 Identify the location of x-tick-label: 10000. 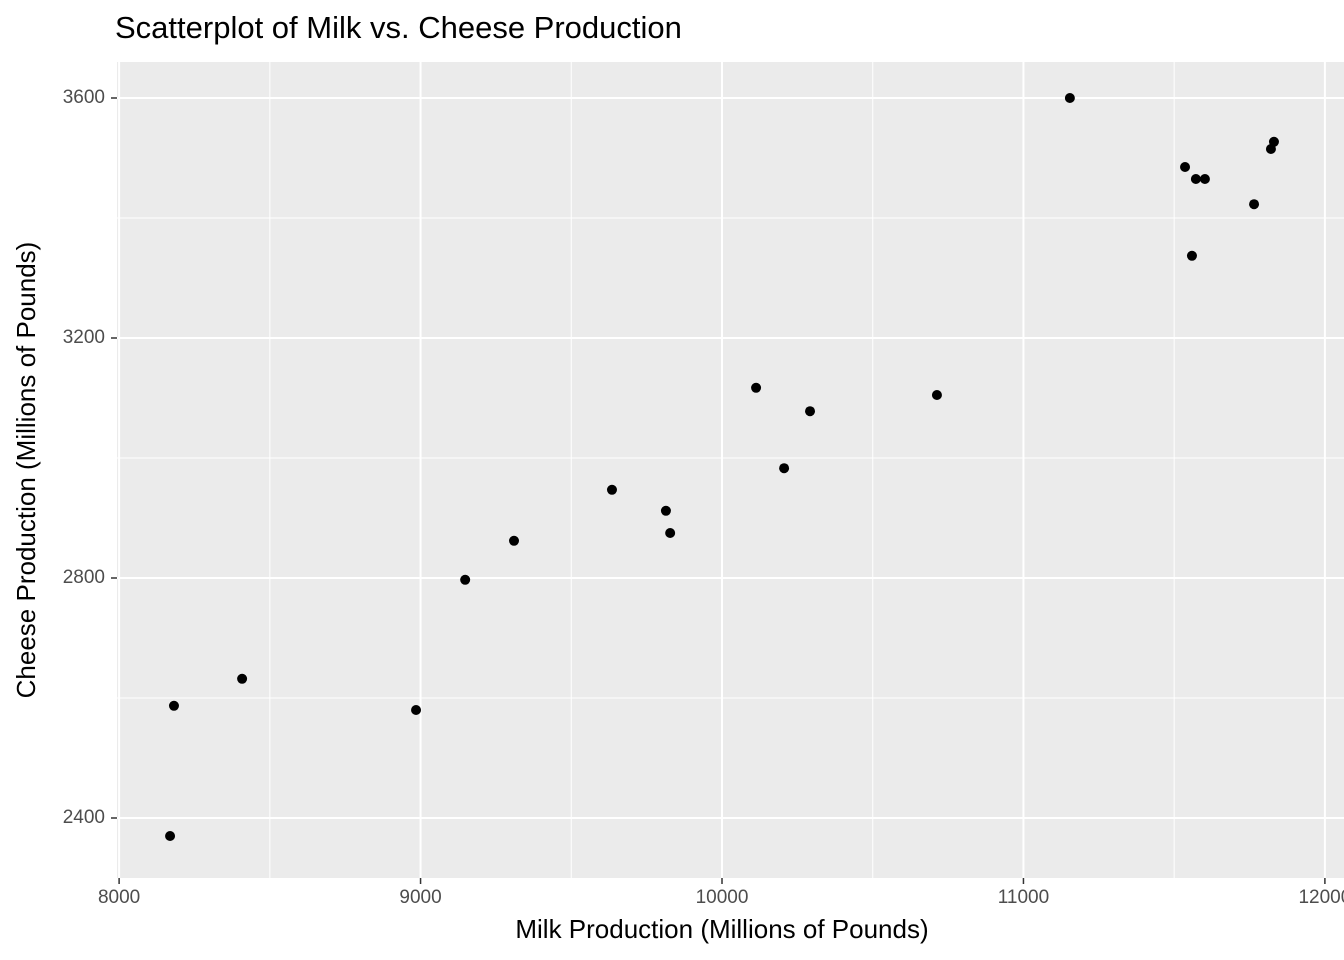
(722, 897).